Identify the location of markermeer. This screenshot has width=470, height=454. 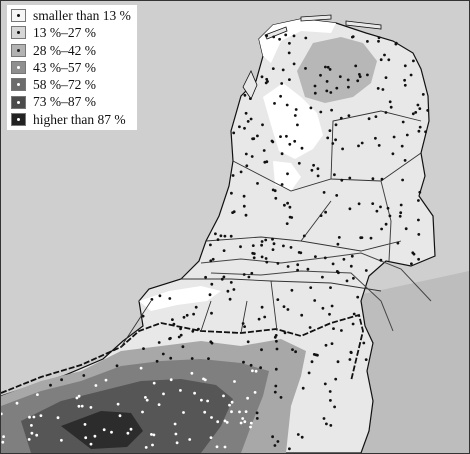
(287, 176).